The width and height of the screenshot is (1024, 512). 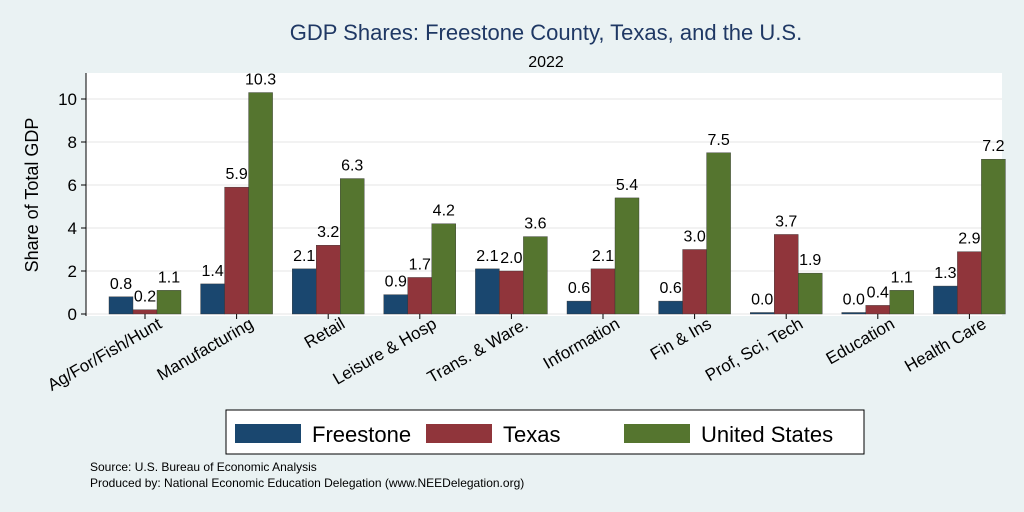 I want to click on x-tick-label: Information, so click(x=581, y=343).